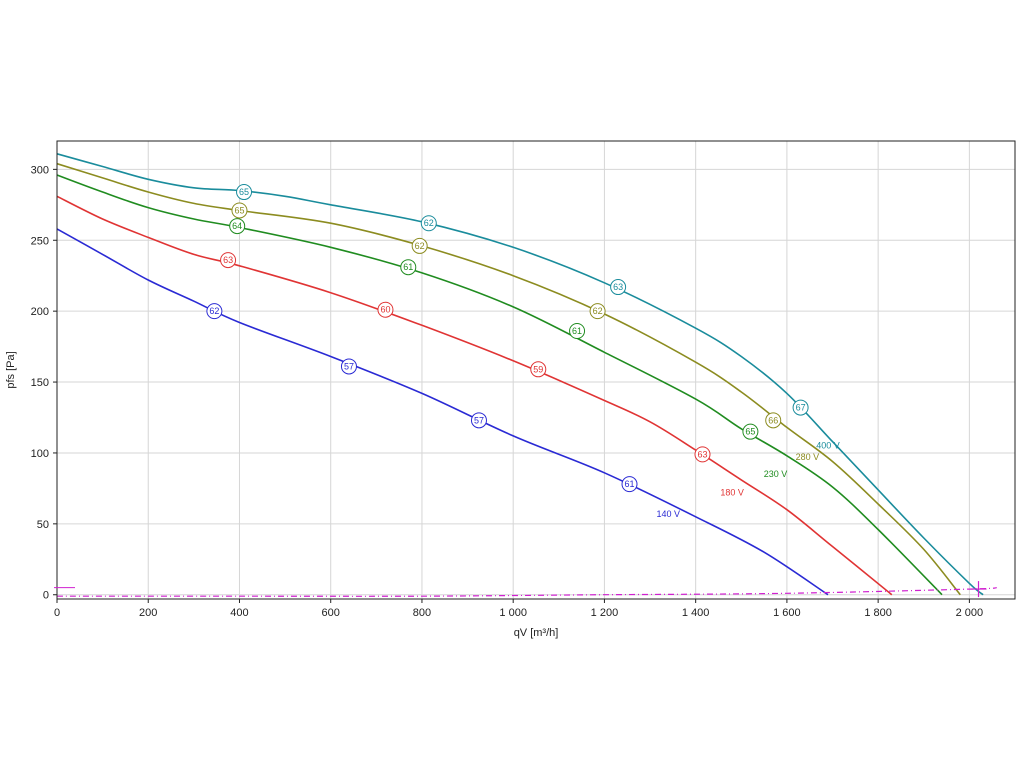 The height and width of the screenshot is (768, 1024). What do you see at coordinates (239, 613) in the screenshot?
I see `x-tick-label: 400` at bounding box center [239, 613].